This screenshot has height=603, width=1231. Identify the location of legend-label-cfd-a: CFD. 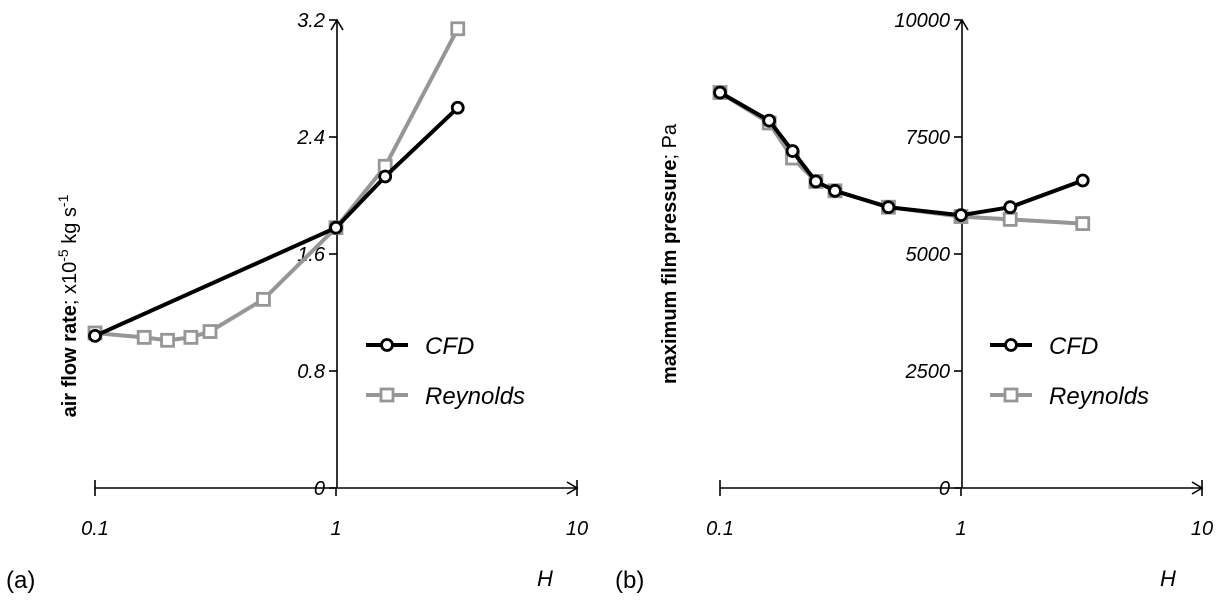
(449, 346).